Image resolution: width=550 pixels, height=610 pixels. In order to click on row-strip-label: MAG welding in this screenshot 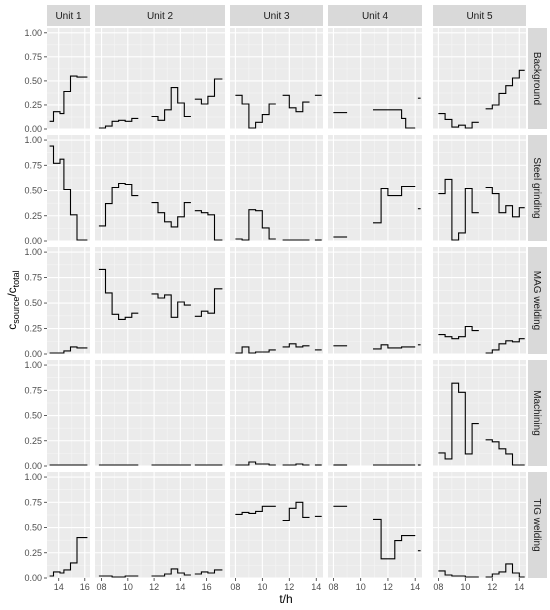, I will do `click(536, 300)`.